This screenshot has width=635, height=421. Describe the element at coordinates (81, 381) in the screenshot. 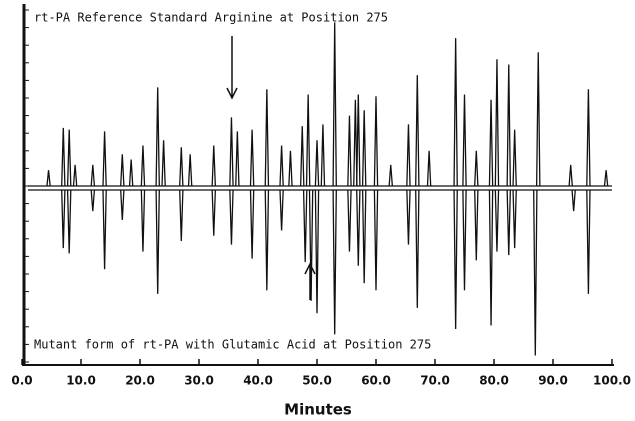

I see `x-tick-label: 10.0` at that location.